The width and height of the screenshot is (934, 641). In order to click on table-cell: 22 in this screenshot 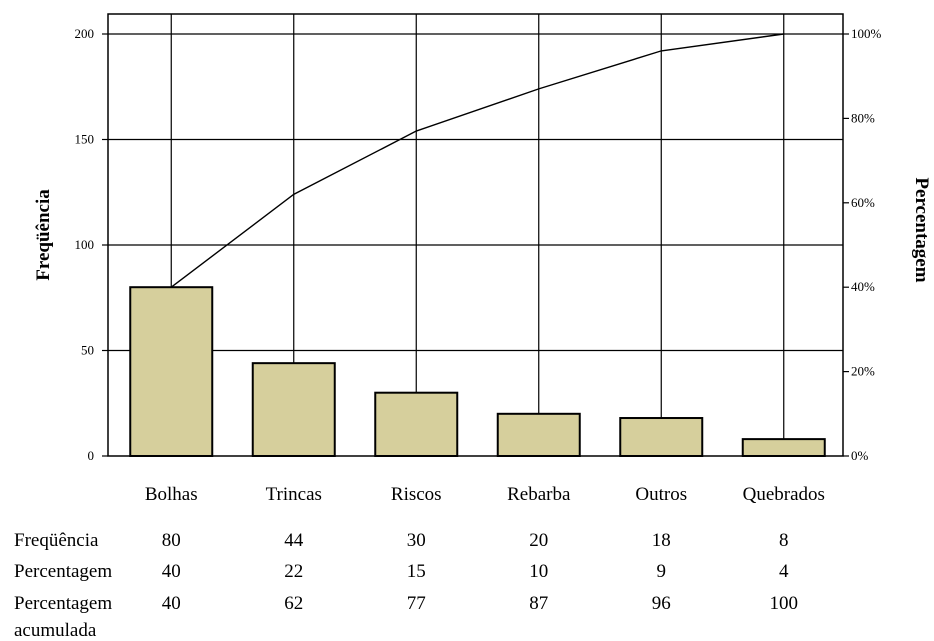, I will do `click(293, 571)`.